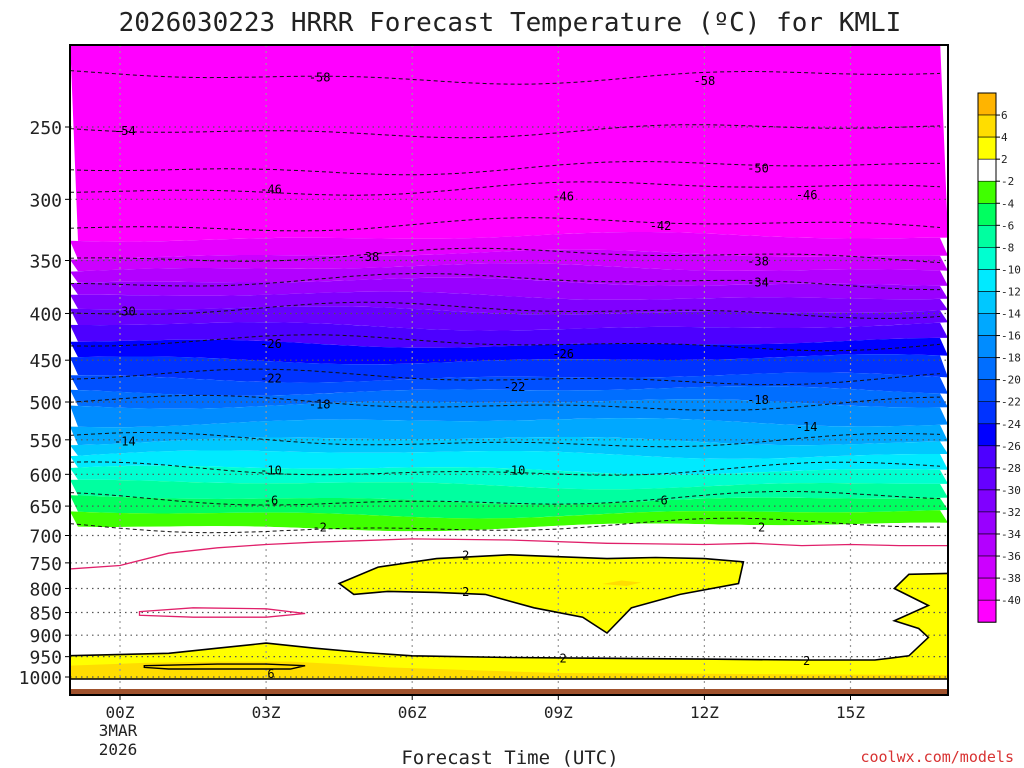 The image size is (1024, 768). I want to click on warm-region-lower, so click(509, 626).